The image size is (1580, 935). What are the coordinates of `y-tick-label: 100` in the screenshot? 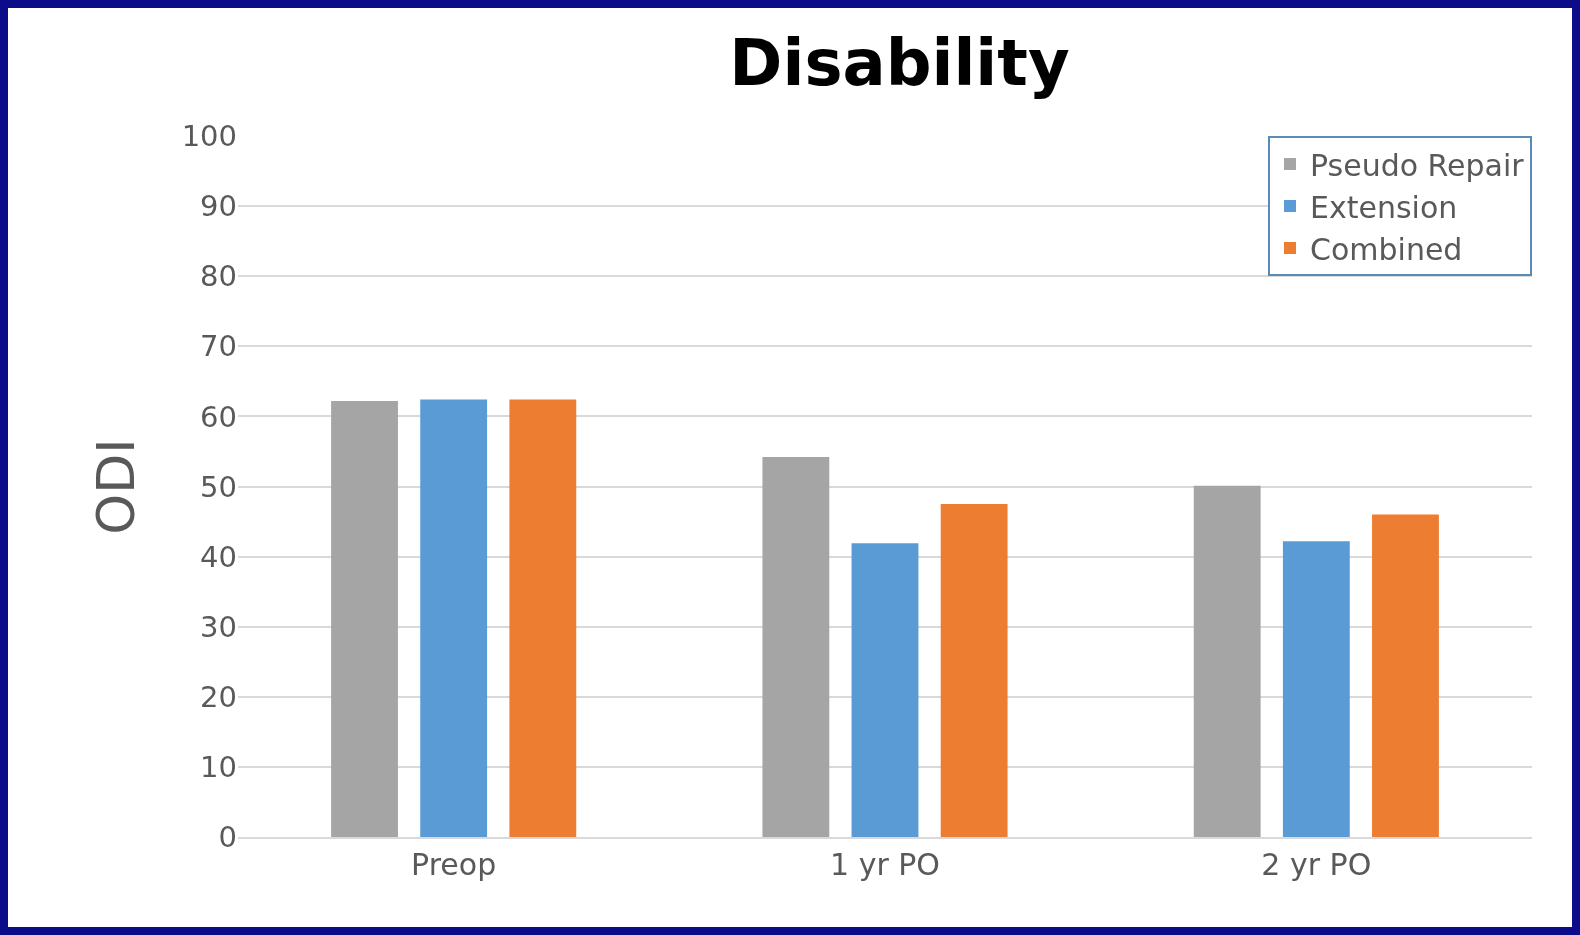 It's located at (209, 136).